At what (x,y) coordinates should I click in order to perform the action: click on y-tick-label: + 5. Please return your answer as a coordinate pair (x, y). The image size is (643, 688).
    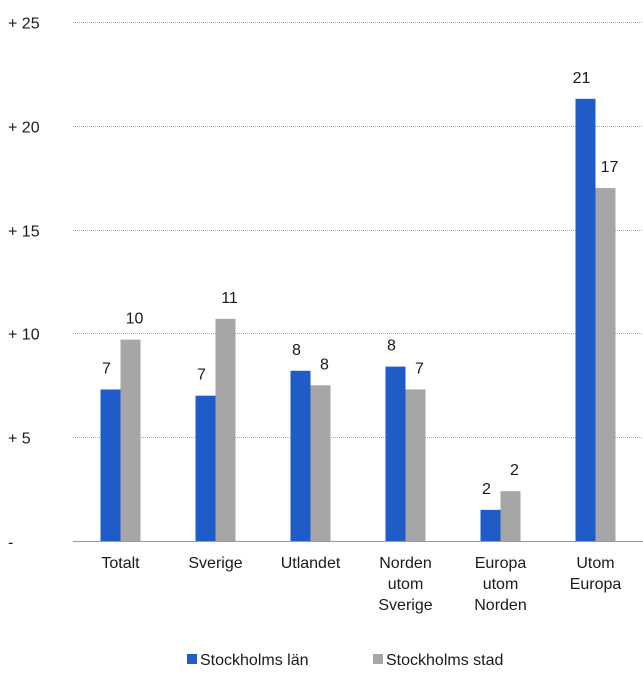
    Looking at the image, I should click on (19, 439).